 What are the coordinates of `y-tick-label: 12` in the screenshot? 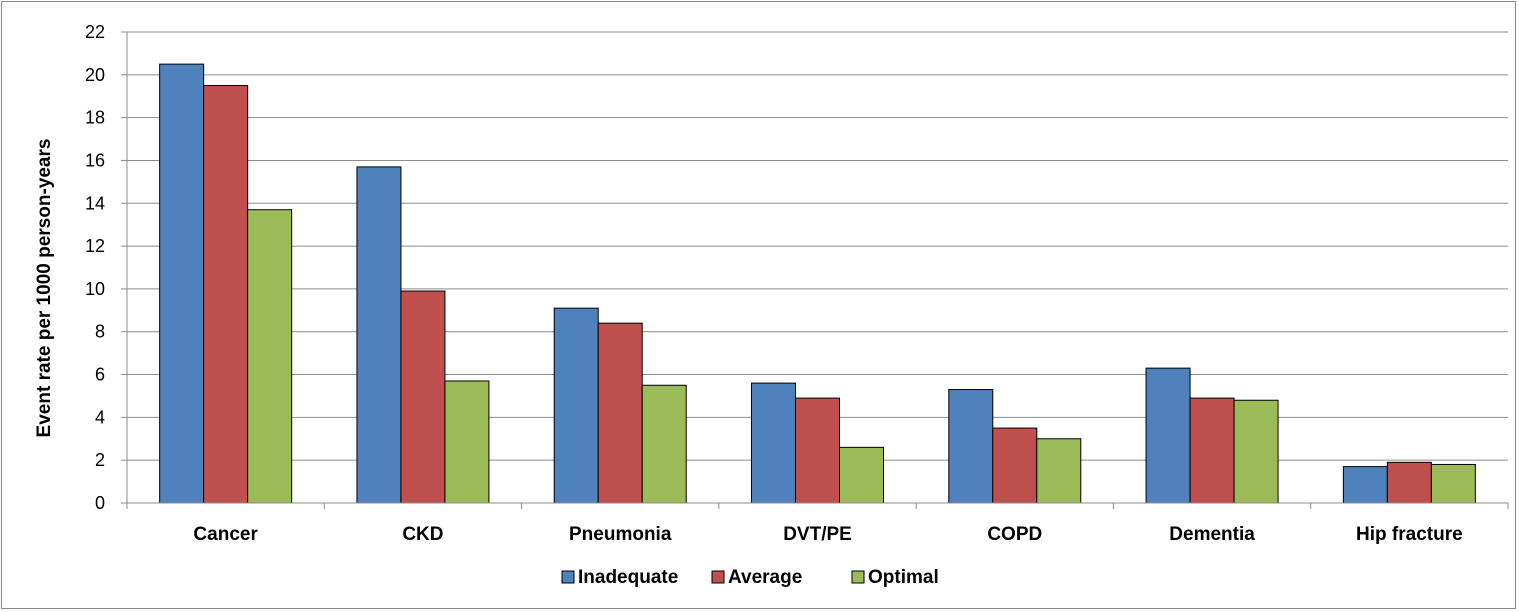 It's located at (95, 246).